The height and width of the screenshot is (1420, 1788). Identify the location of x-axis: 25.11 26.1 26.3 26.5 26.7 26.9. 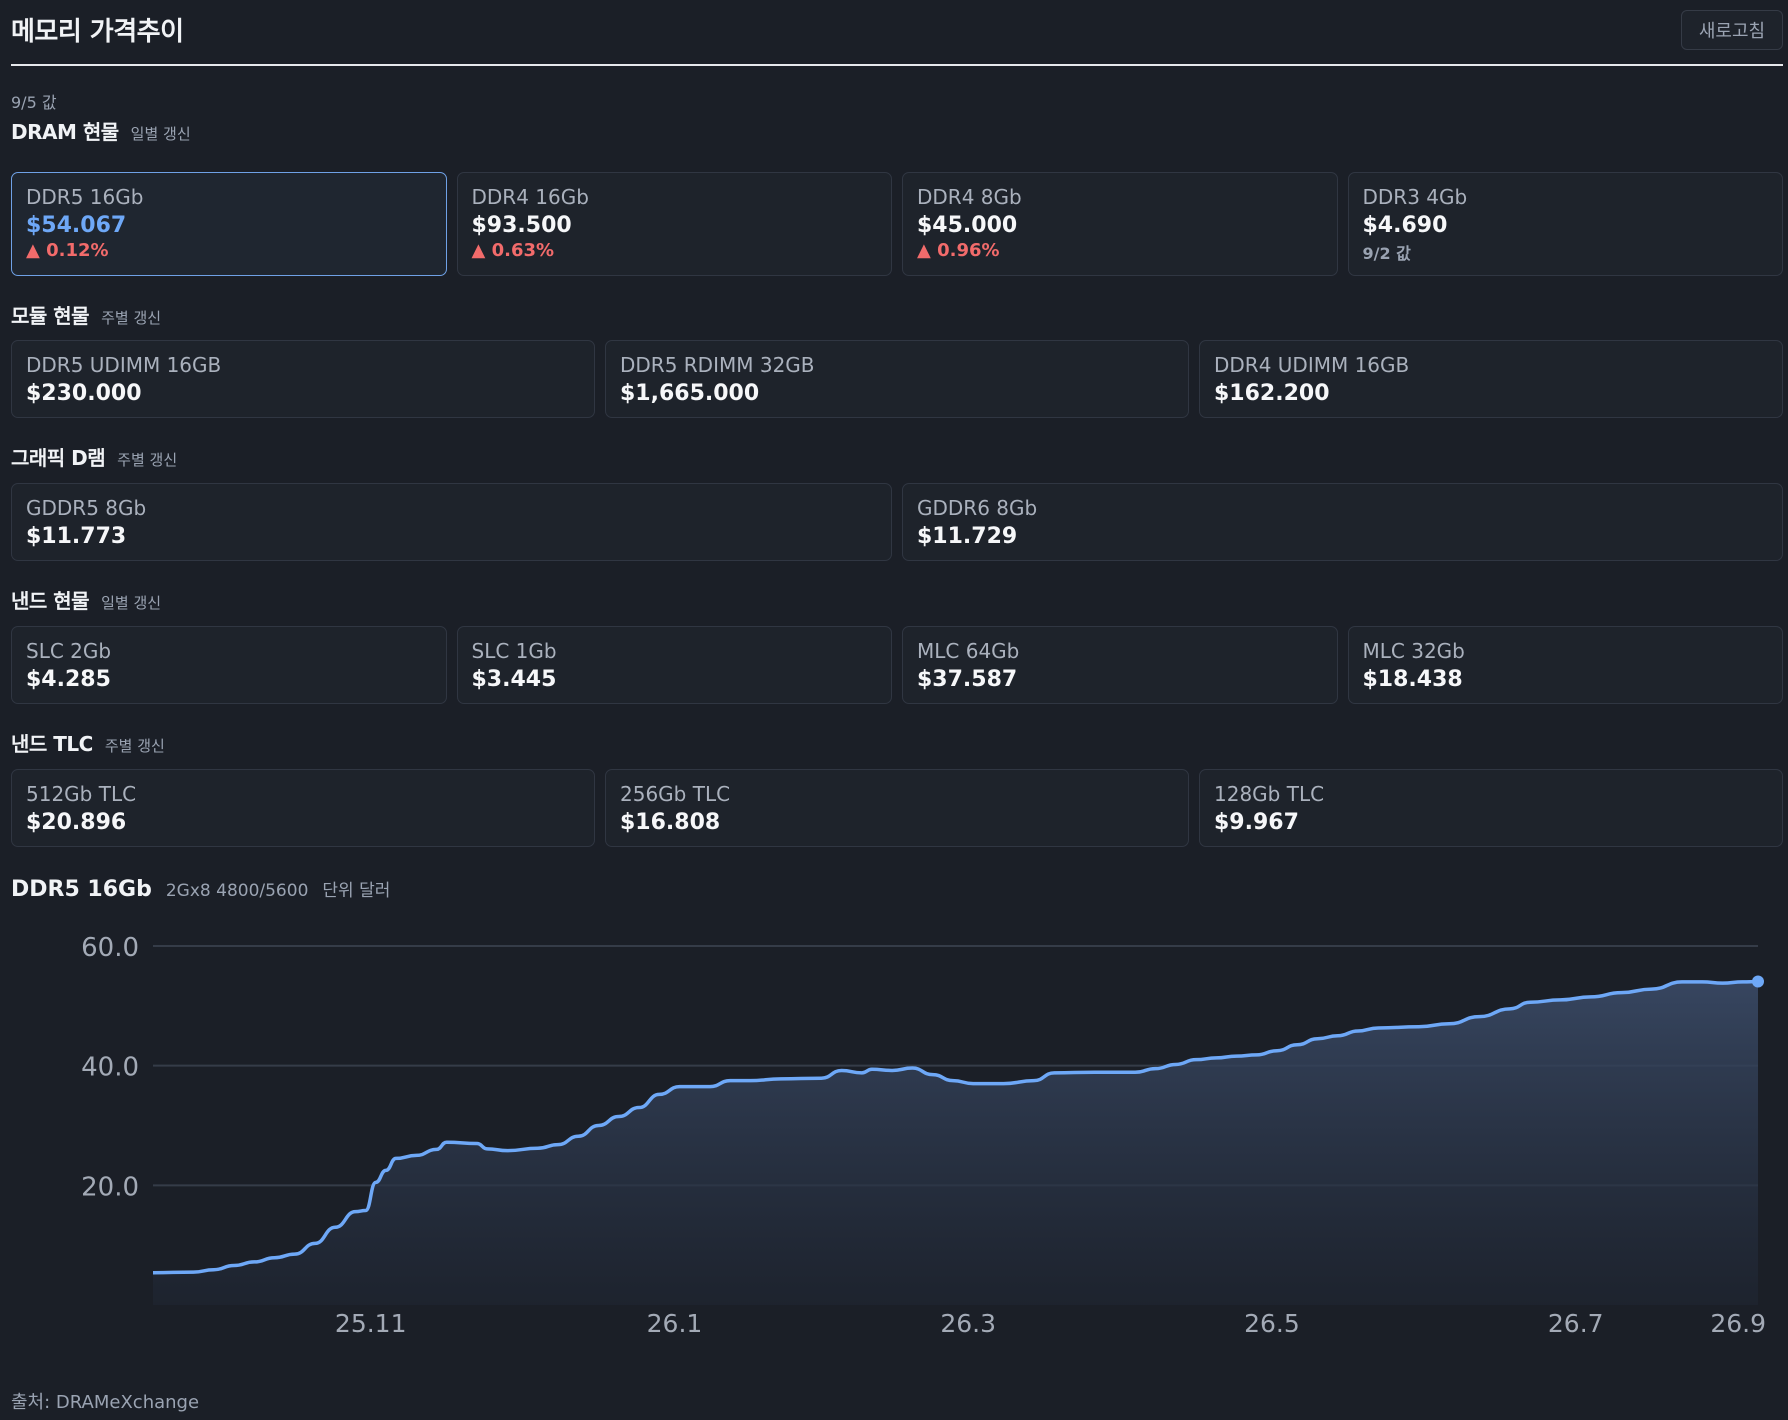
(1050, 1323).